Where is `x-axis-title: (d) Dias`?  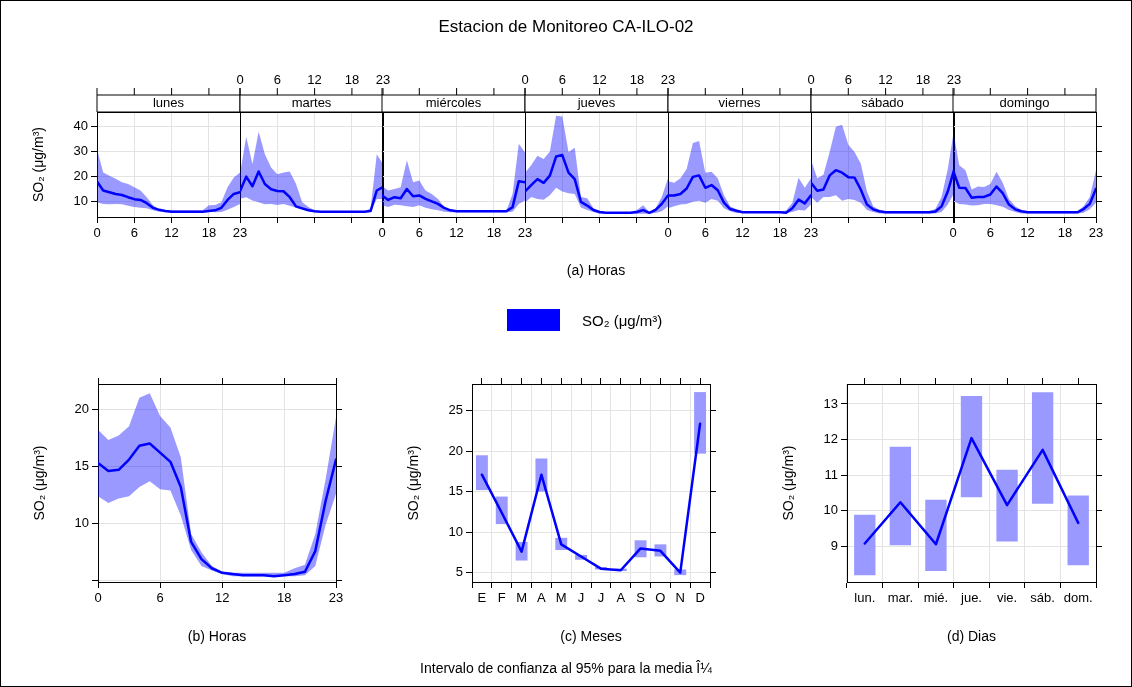 x-axis-title: (d) Dias is located at coordinates (971, 636).